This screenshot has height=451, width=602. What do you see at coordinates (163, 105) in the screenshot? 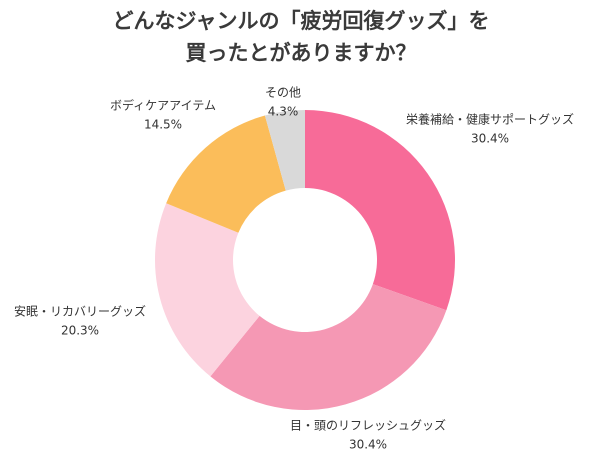
I see `slice-label: ボディケアアイテム` at bounding box center [163, 105].